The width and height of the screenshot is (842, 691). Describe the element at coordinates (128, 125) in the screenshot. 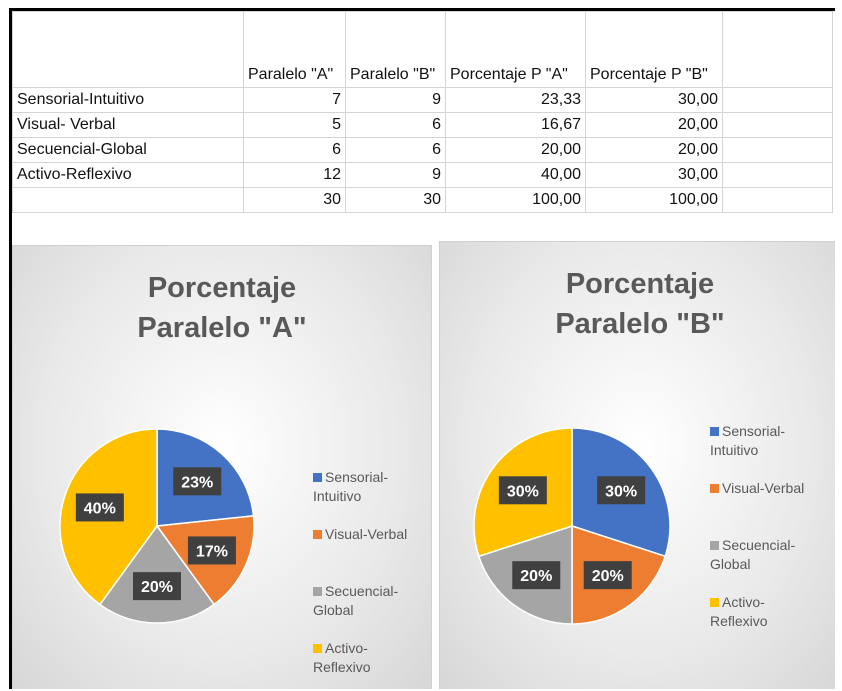

I see `label-cell: Visual- Verbal` at that location.